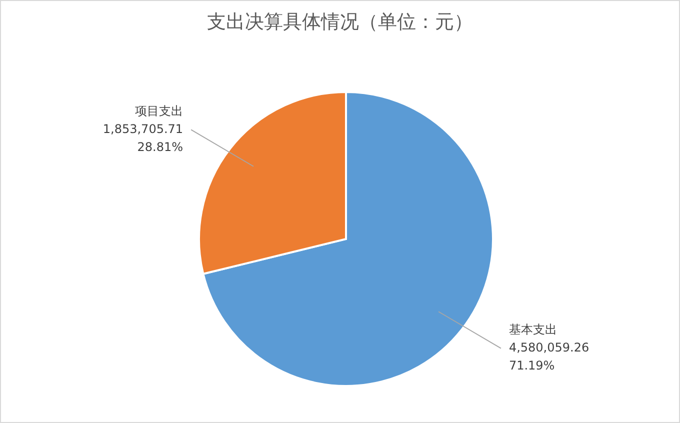 The width and height of the screenshot is (680, 423). What do you see at coordinates (143, 138) in the screenshot?
I see `data-label: 1,853,705.71 28.81%` at bounding box center [143, 138].